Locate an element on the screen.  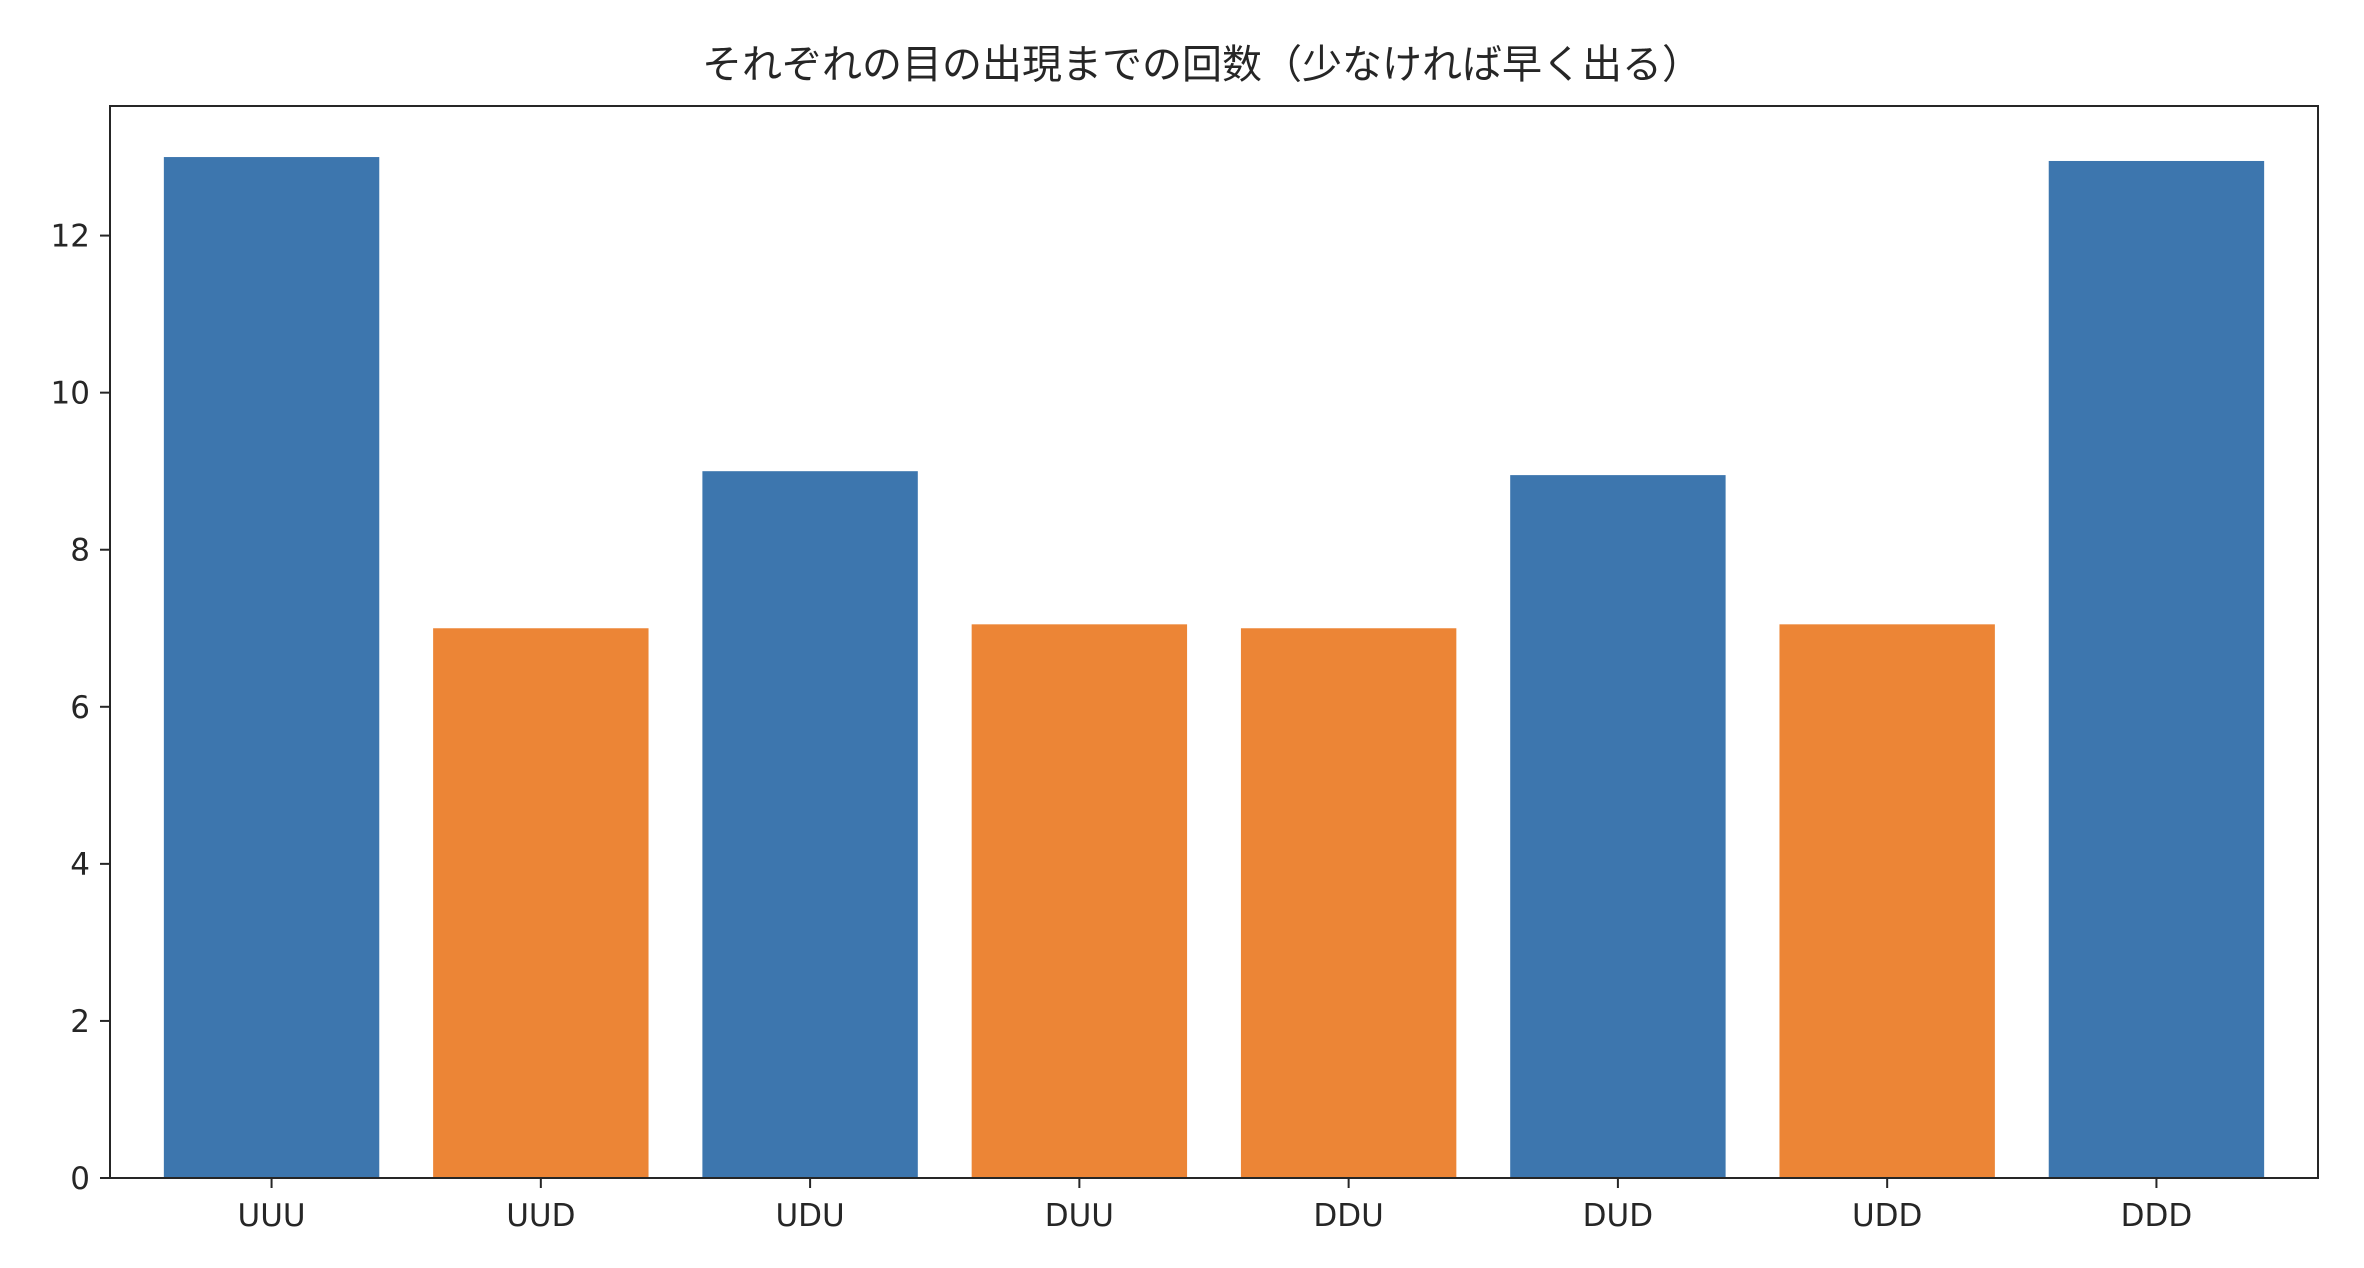
y-tick-label: 10 is located at coordinates (70, 394).